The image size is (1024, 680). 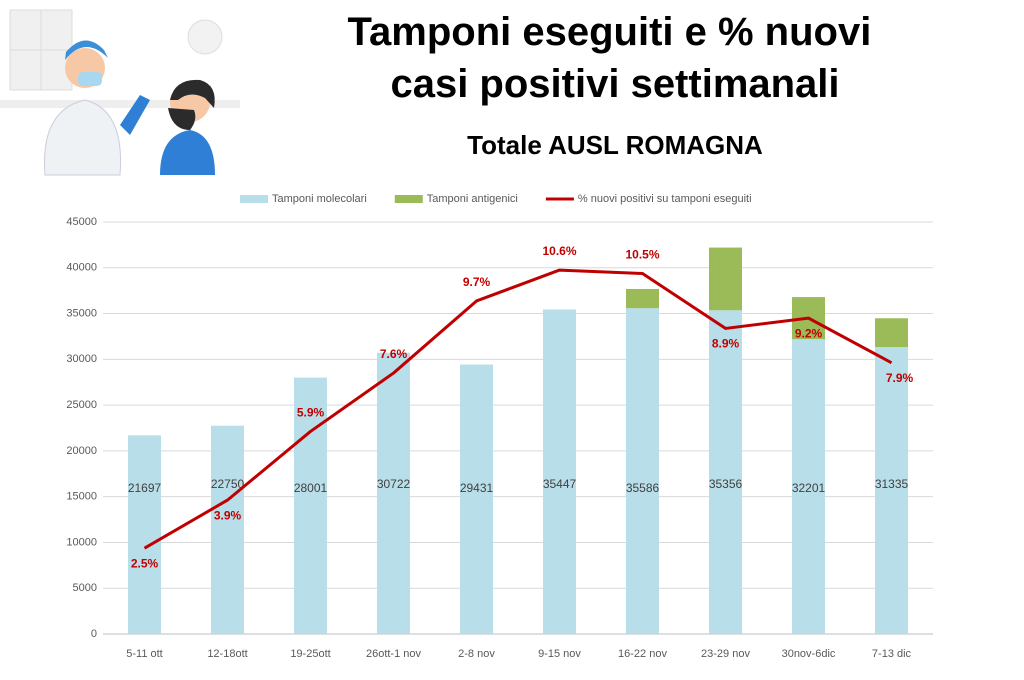 I want to click on x-tick-label: 12-18ott, so click(x=227, y=654).